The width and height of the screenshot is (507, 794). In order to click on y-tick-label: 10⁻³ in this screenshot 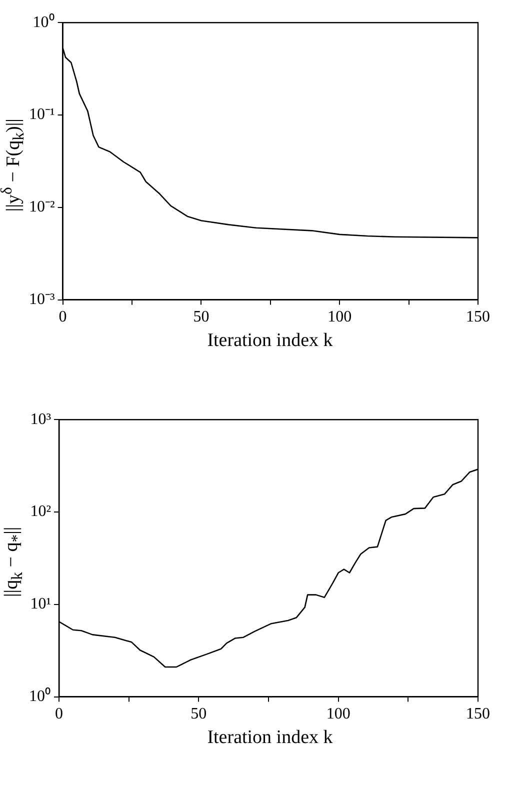, I will do `click(42, 299)`.